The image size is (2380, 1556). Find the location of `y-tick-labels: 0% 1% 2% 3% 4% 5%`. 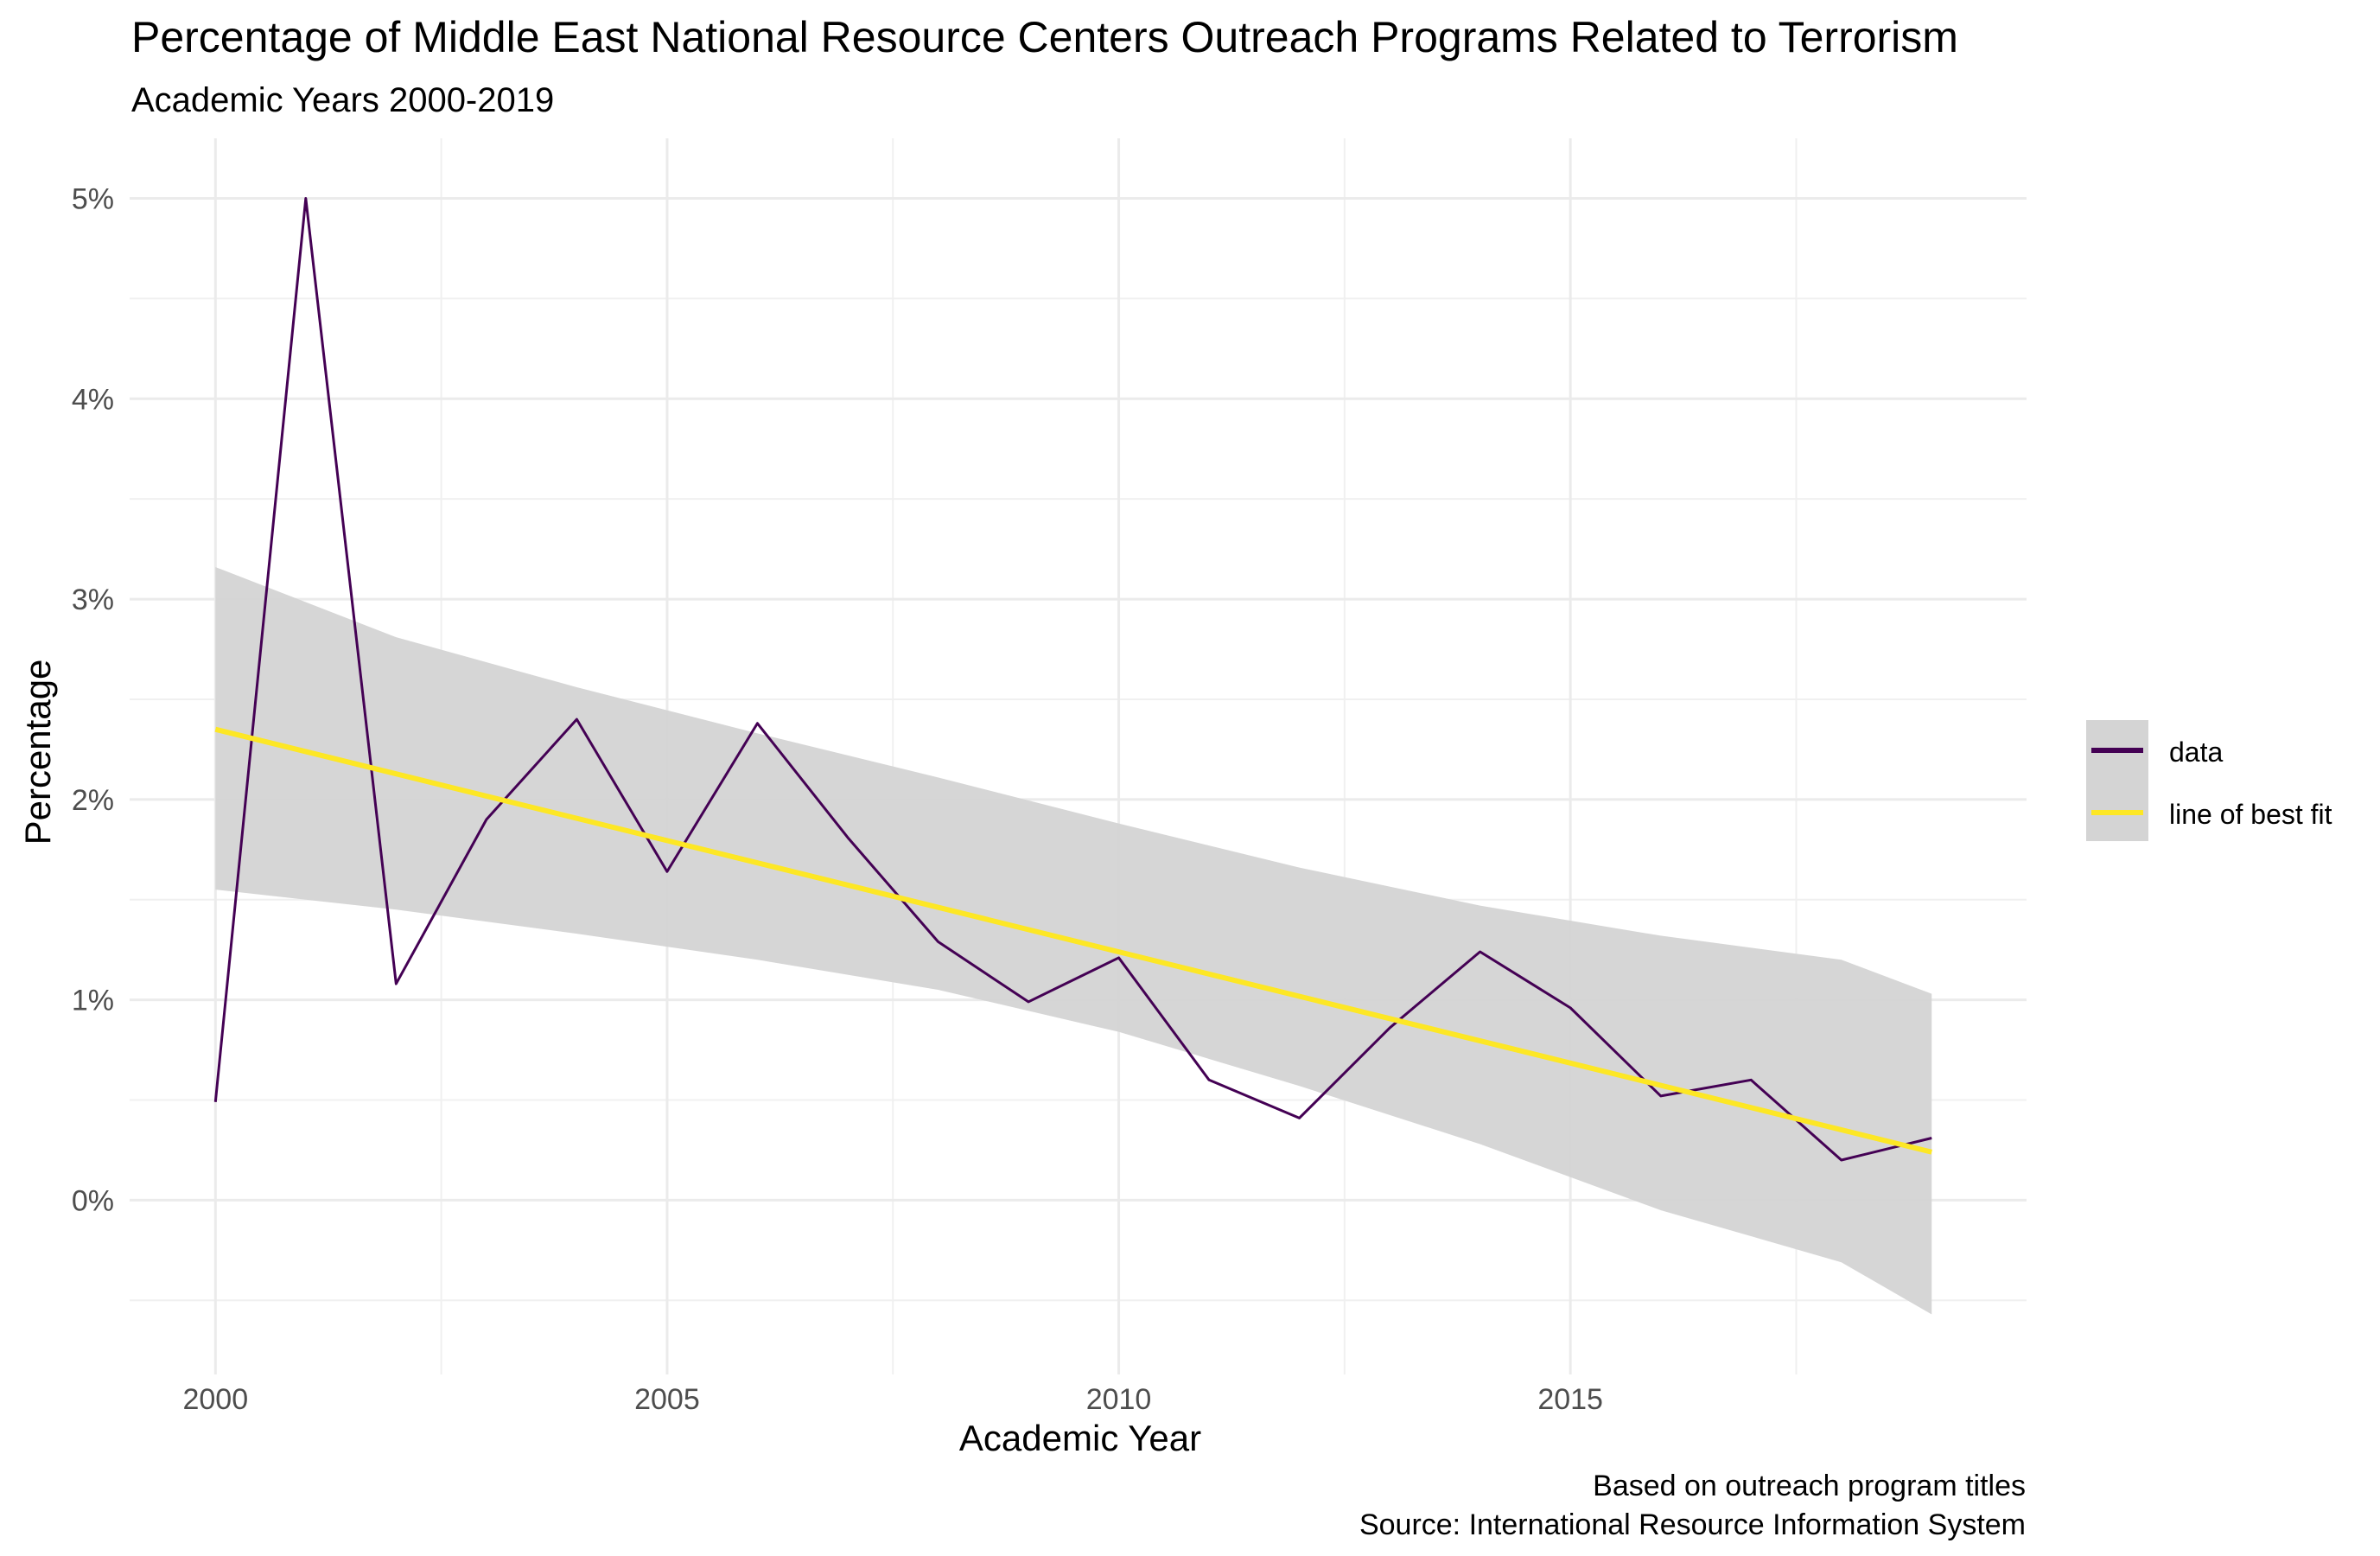

y-tick-labels: 0% 1% 2% 3% 4% 5% is located at coordinates (93, 700).